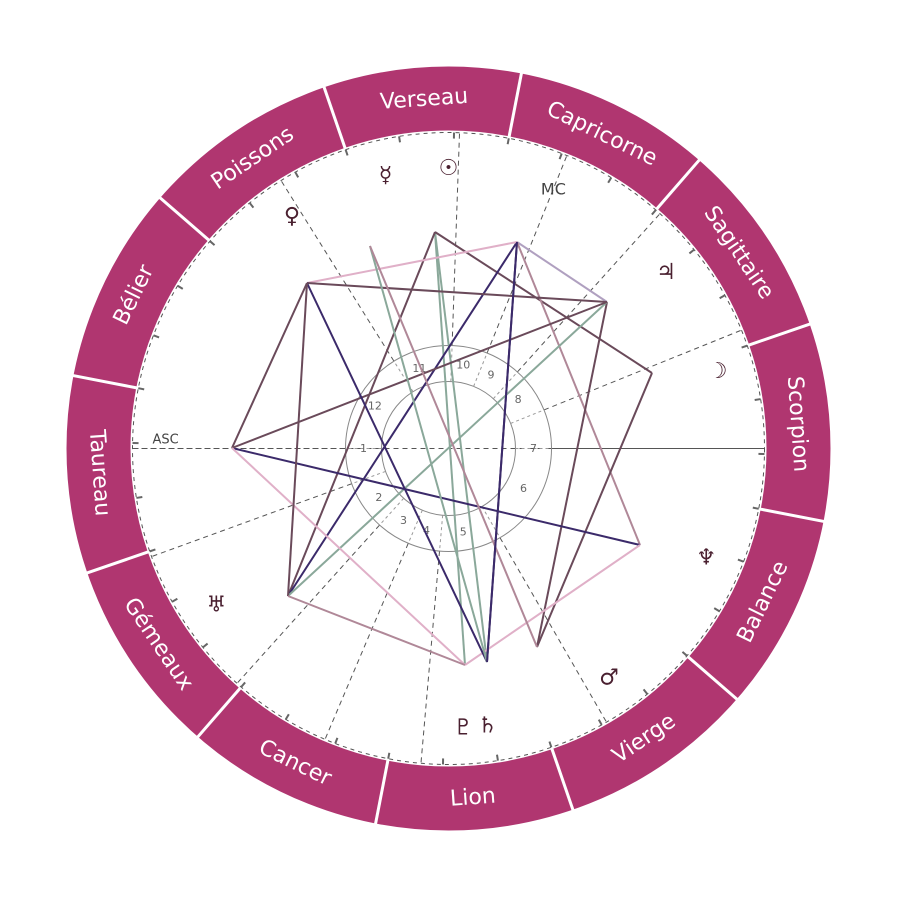 This screenshot has width=897, height=897. I want to click on house-number: 5, so click(463, 532).